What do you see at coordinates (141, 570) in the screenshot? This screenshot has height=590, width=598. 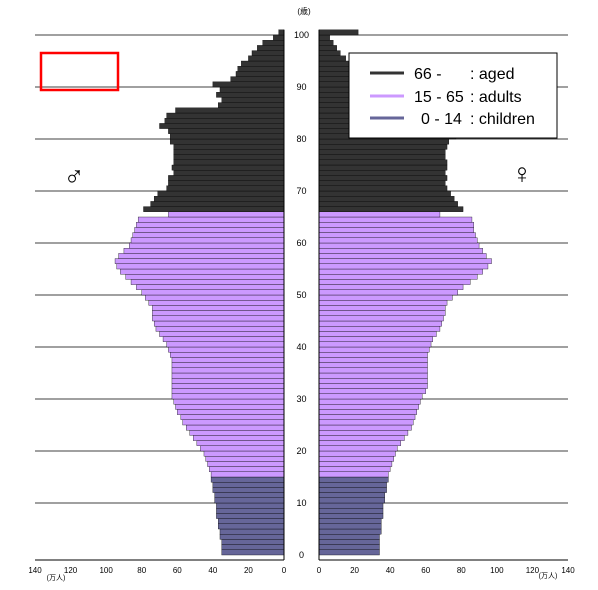 I see `male-x-tick-label-80: 80` at bounding box center [141, 570].